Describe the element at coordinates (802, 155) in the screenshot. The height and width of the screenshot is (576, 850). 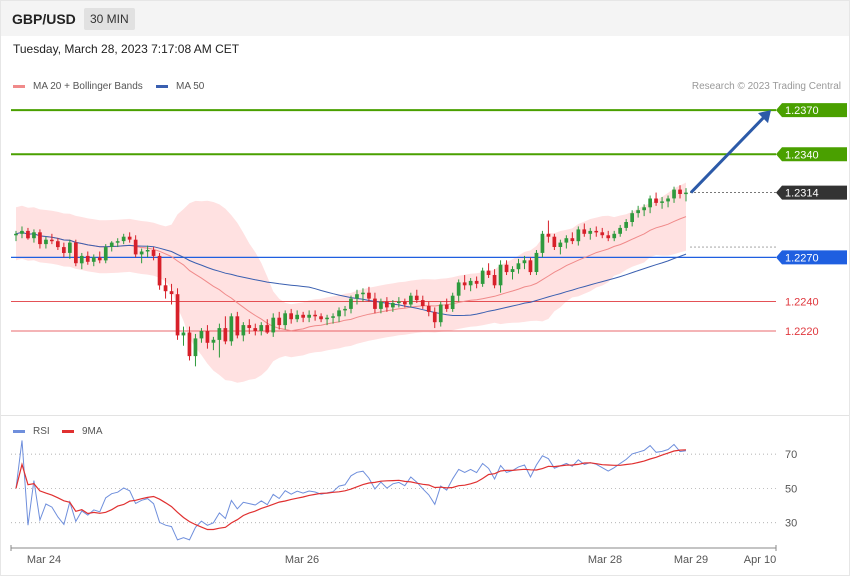
I see `level-label: 1.2340` at that location.